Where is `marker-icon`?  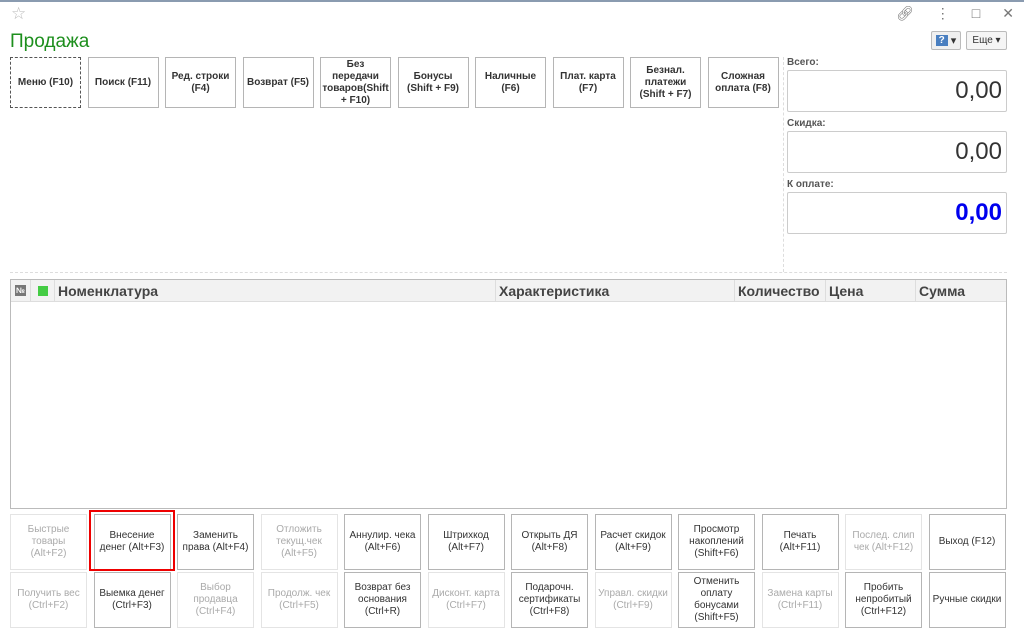
marker-icon is located at coordinates (42, 290).